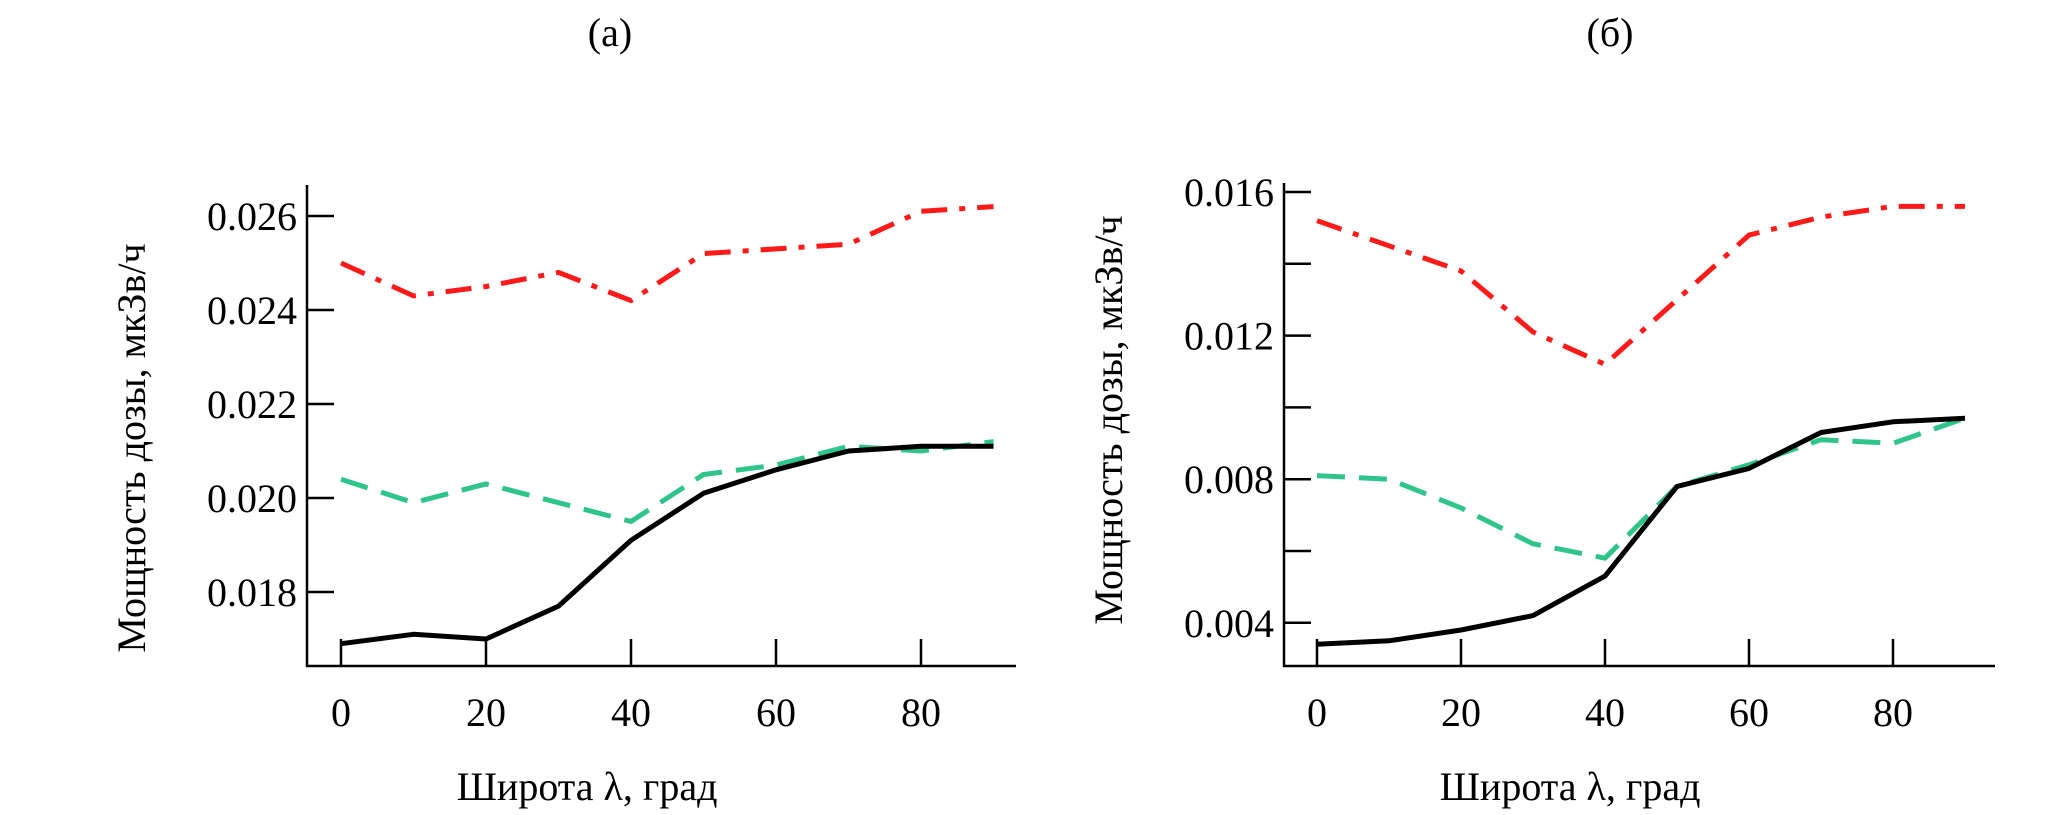  I want to click on y-tick-label: 0.020, so click(252, 498).